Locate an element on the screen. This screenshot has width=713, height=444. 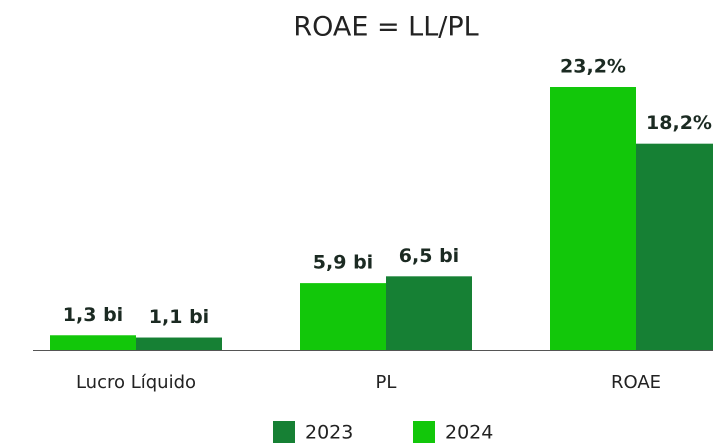
value-label: 1,3 bi is located at coordinates (93, 315).